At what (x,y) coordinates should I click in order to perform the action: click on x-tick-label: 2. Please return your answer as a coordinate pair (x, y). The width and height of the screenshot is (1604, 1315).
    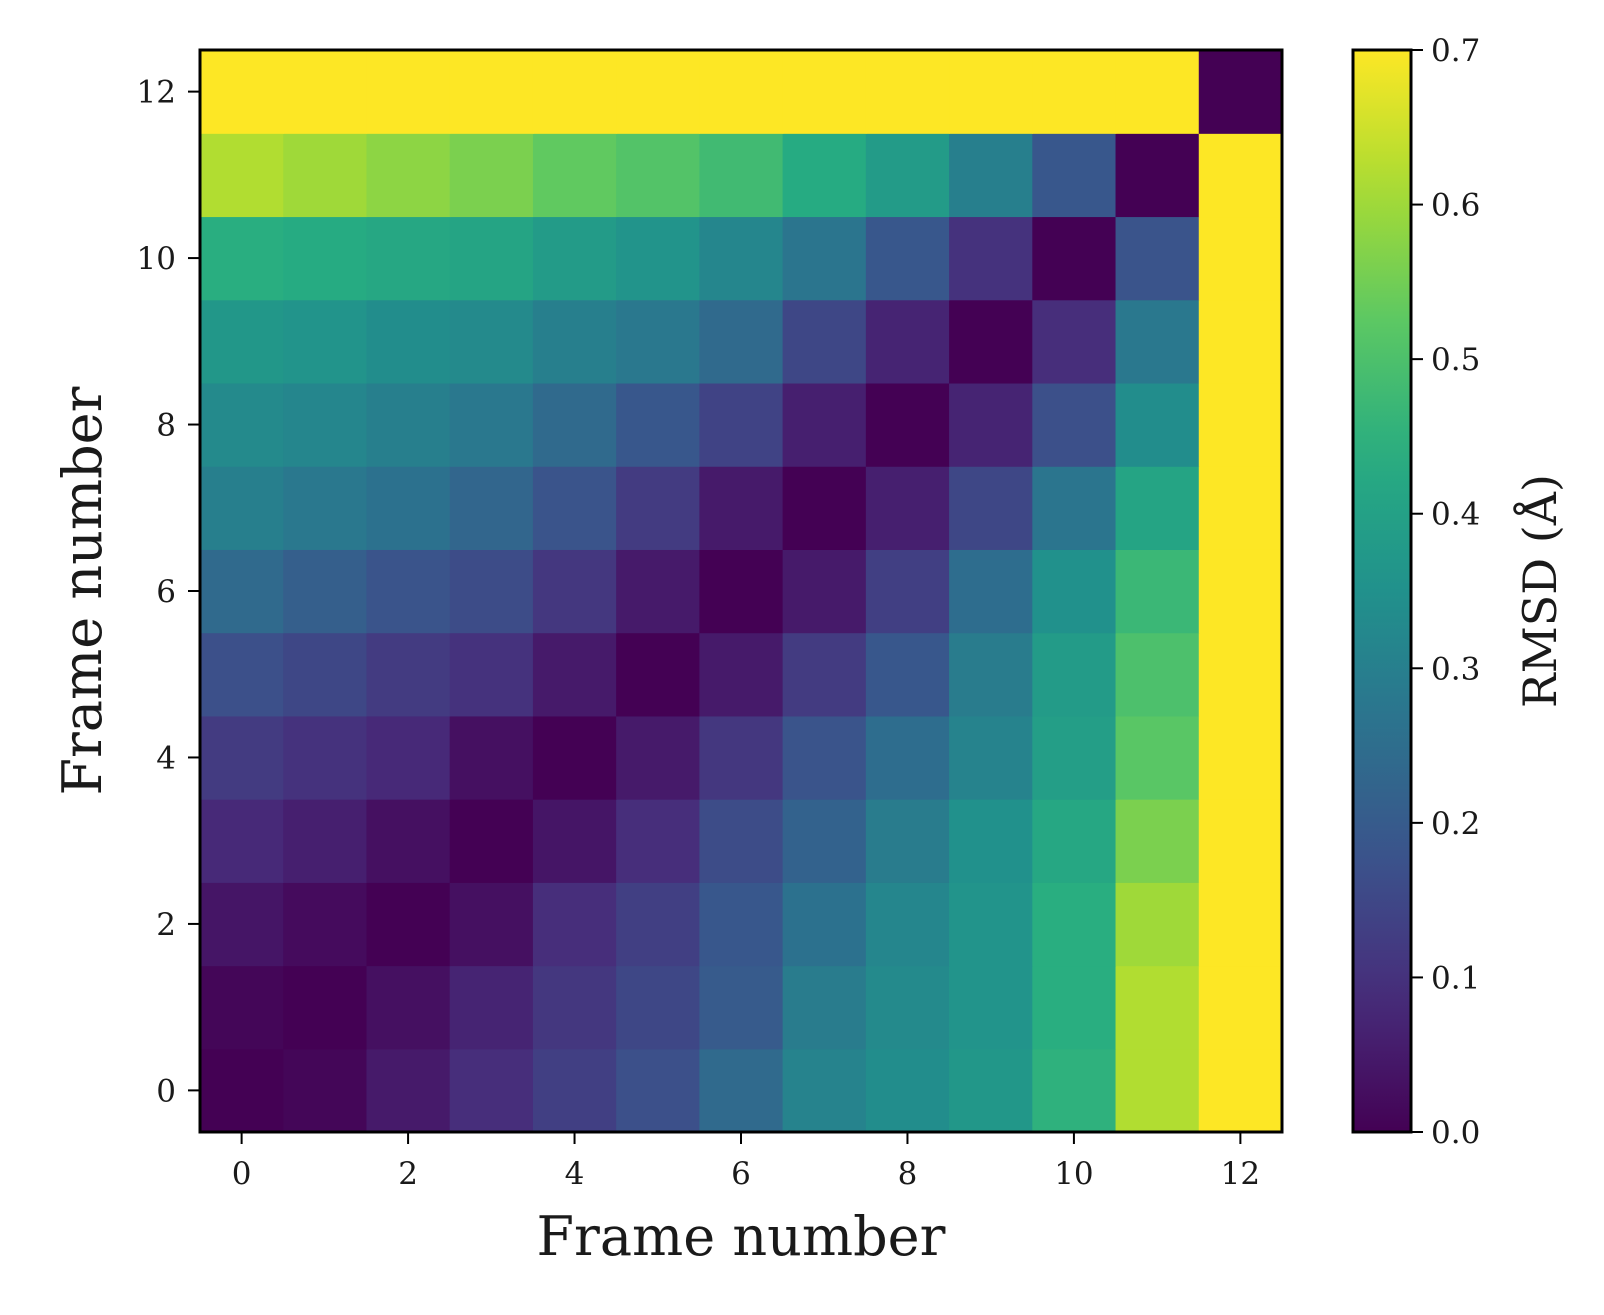
    Looking at the image, I should click on (408, 1174).